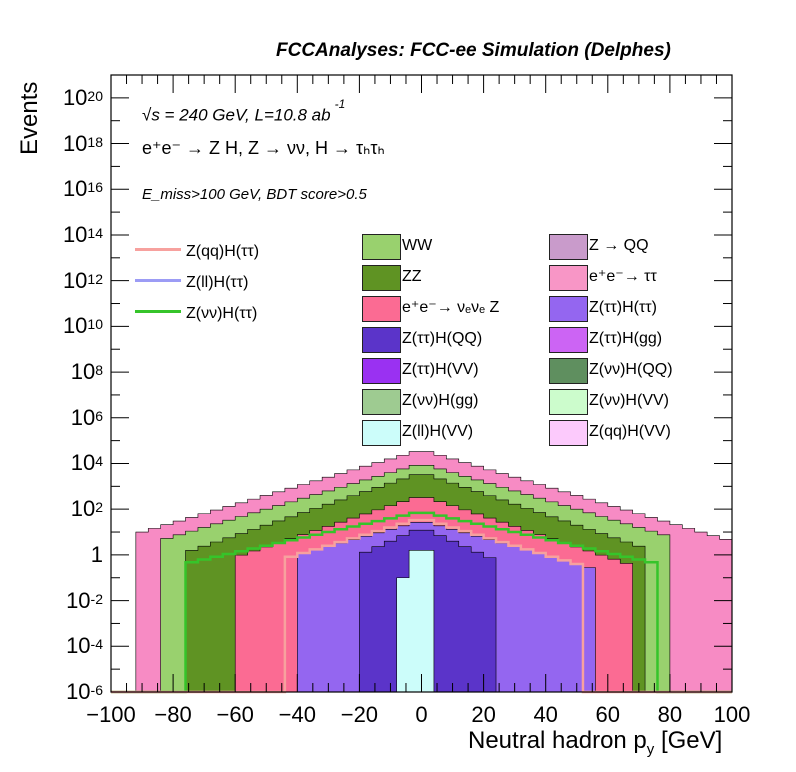 Image resolution: width=796 pixels, height=772 pixels. Describe the element at coordinates (545, 714) in the screenshot. I see `x-tick-label: 40` at that location.